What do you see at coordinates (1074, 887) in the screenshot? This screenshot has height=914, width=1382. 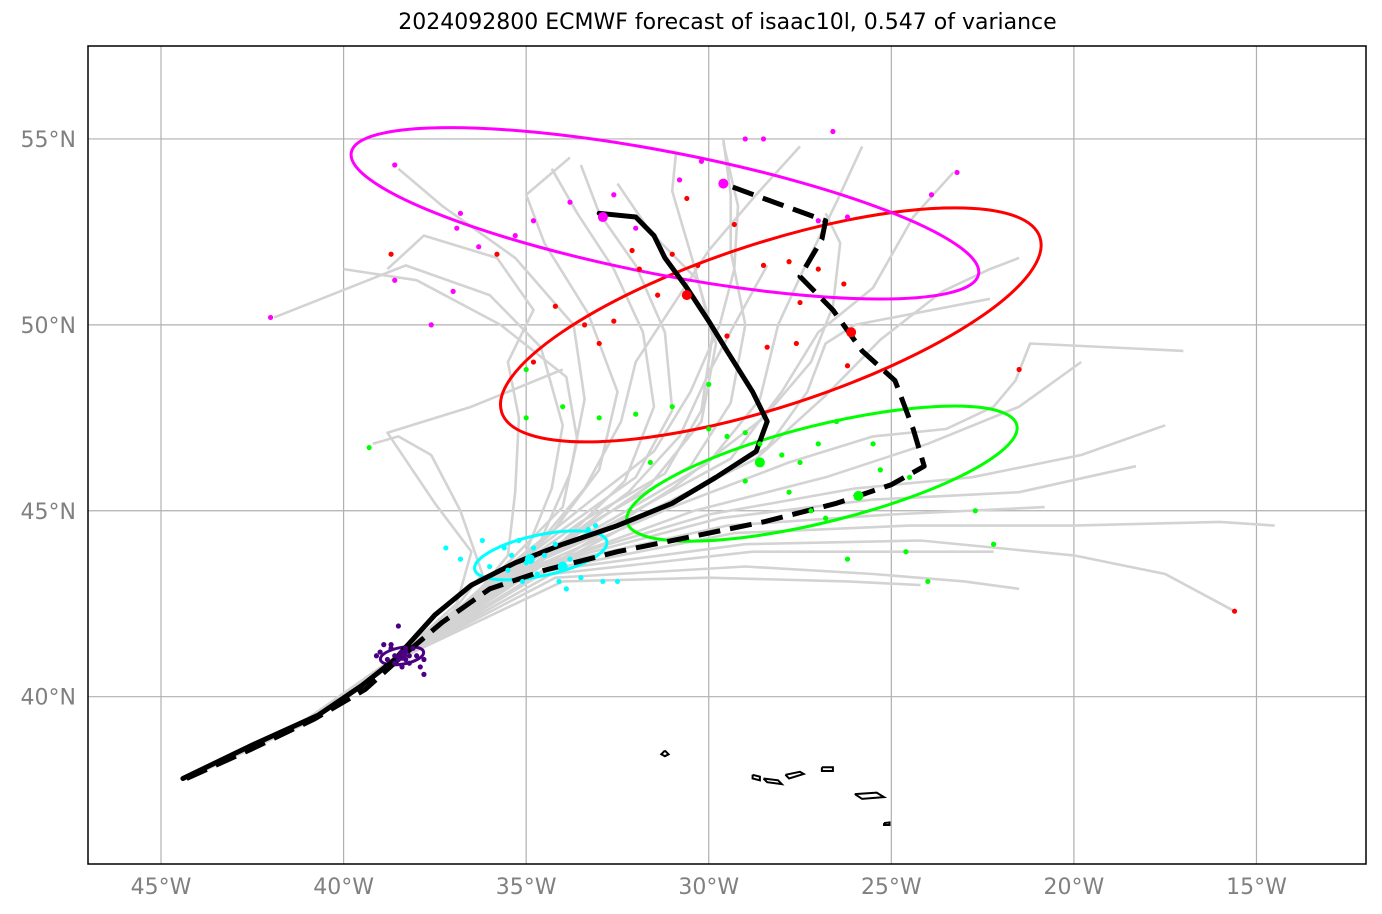 I see `lon-tick-label: 20°W` at bounding box center [1074, 887].